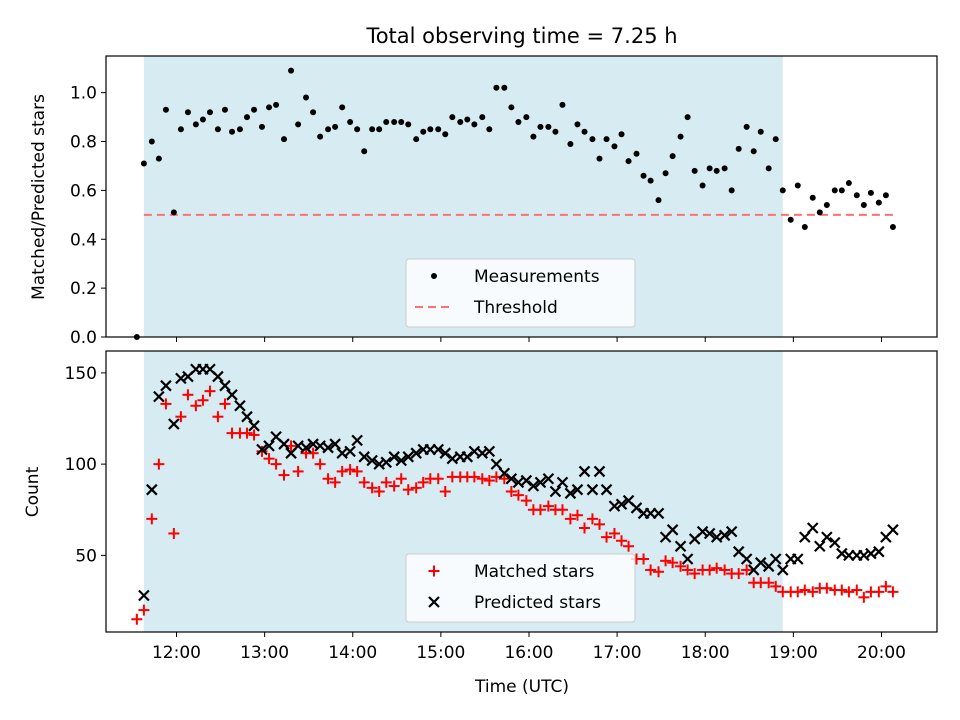 Image resolution: width=960 pixels, height=720 pixels. What do you see at coordinates (83, 289) in the screenshot?
I see `y-tick-label: 0.2` at bounding box center [83, 289].